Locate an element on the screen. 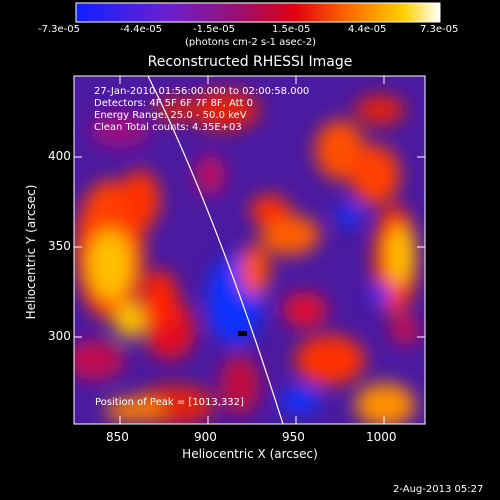 The image size is (500, 500). x-tick-label: 1000 is located at coordinates (381, 437).